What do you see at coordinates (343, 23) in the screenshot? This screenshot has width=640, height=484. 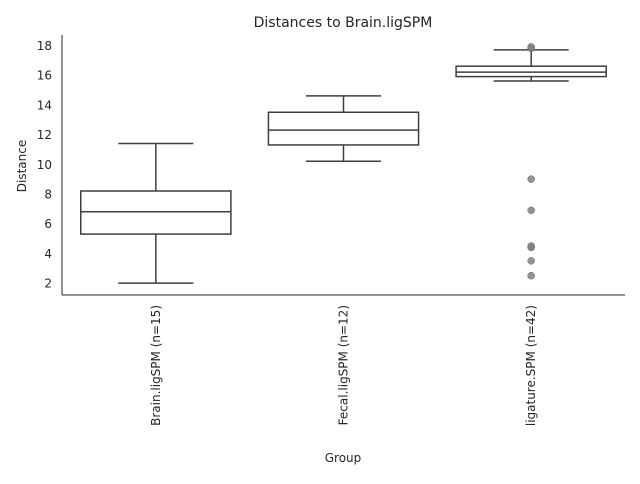 I see `chart-title: Distances to Brain.ligSPM` at bounding box center [343, 23].